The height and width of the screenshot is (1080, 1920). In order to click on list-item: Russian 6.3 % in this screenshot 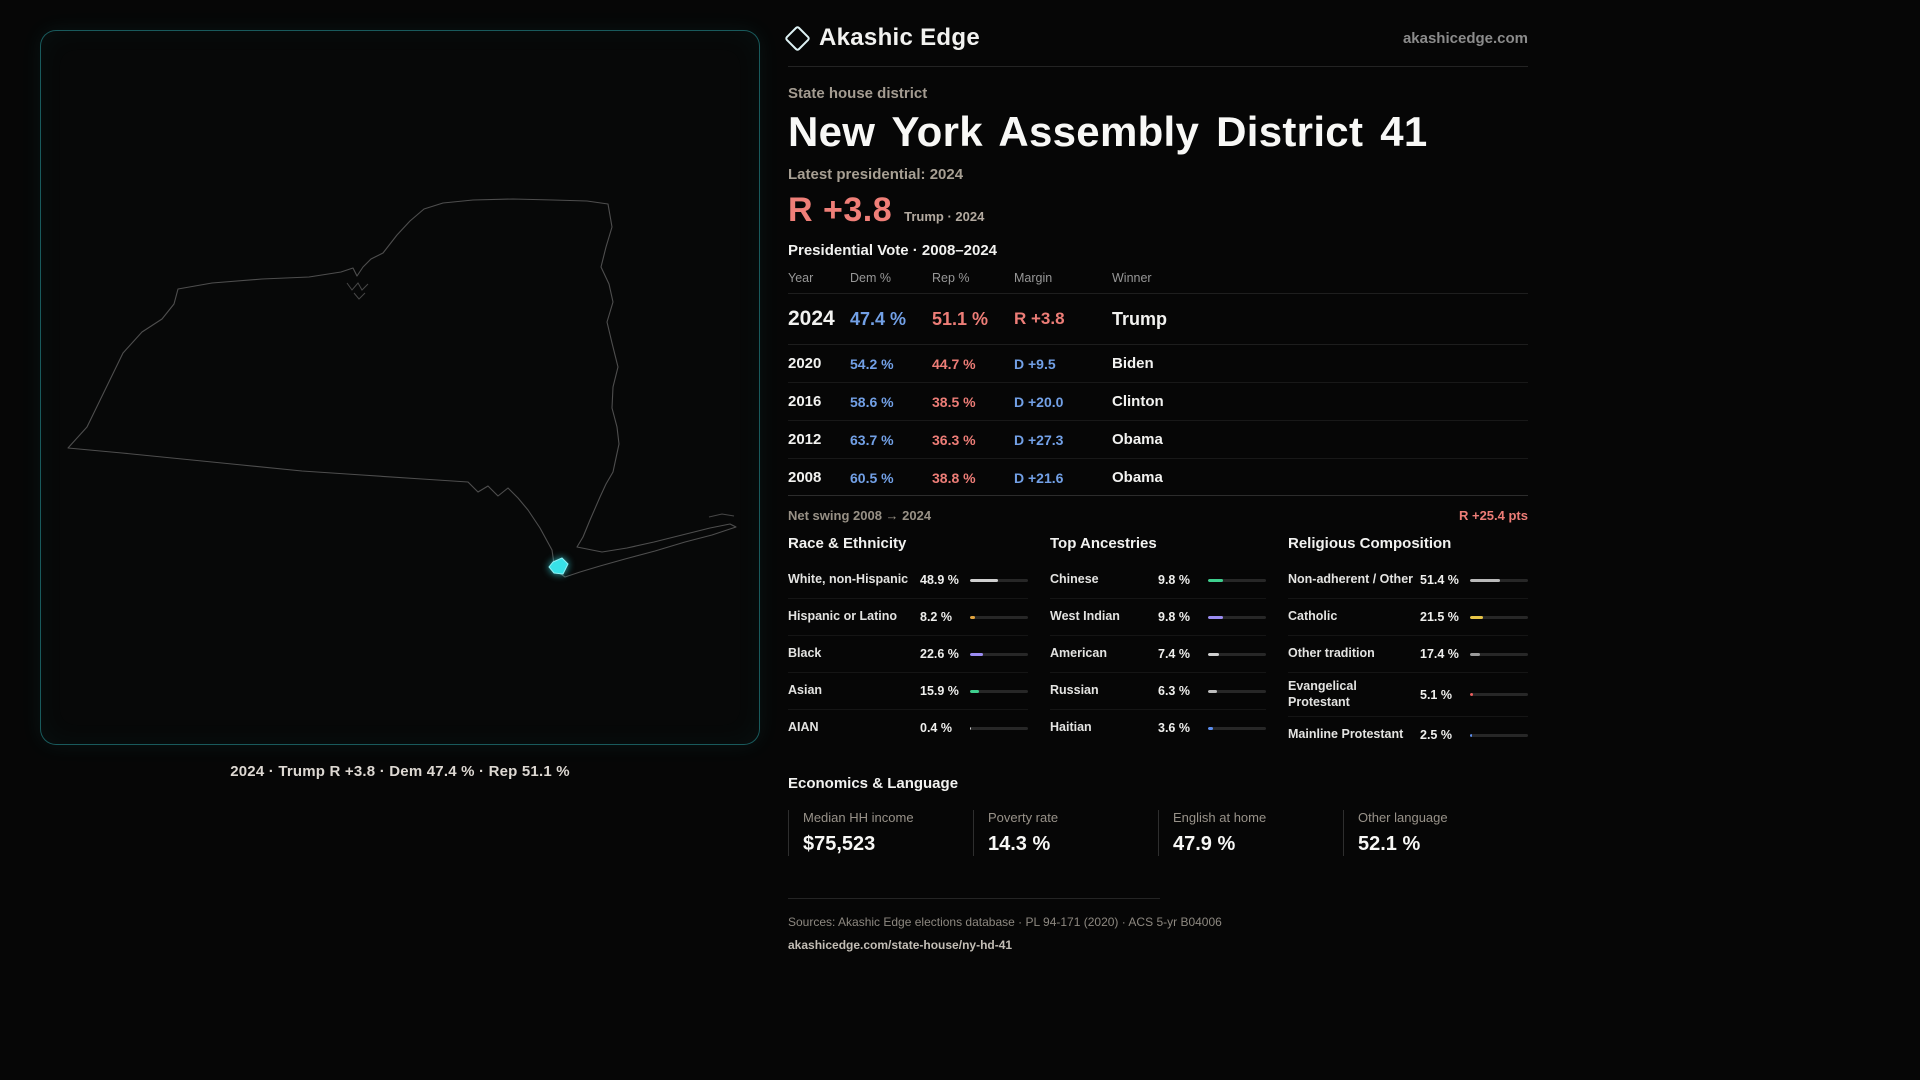, I will do `click(1158, 691)`.